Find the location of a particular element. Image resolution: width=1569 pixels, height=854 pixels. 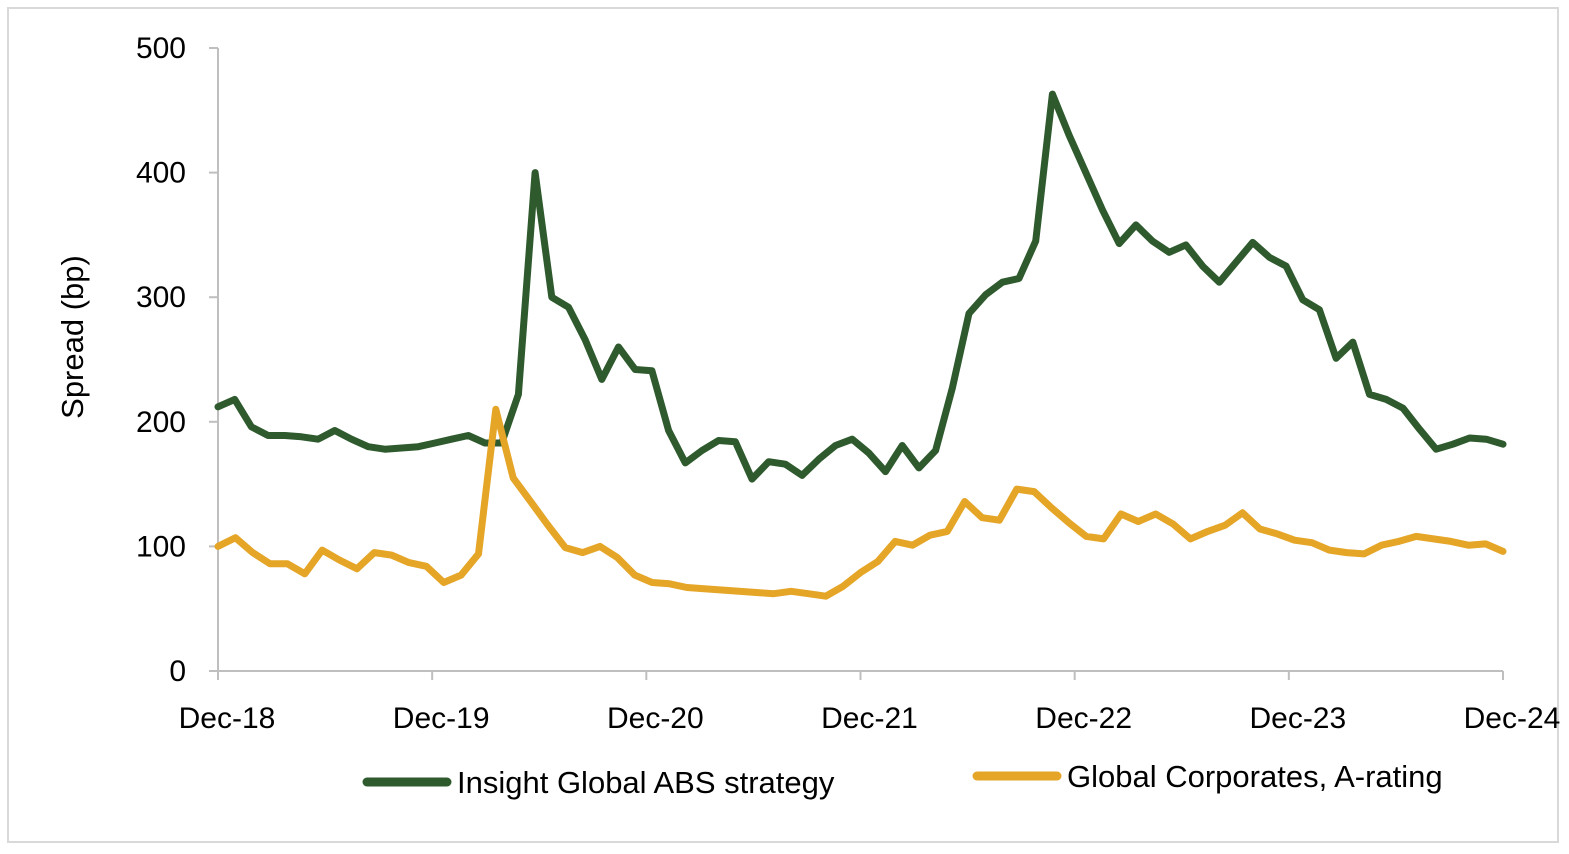

legend-label-corporates: Global Corporates, A-rating is located at coordinates (1255, 776).